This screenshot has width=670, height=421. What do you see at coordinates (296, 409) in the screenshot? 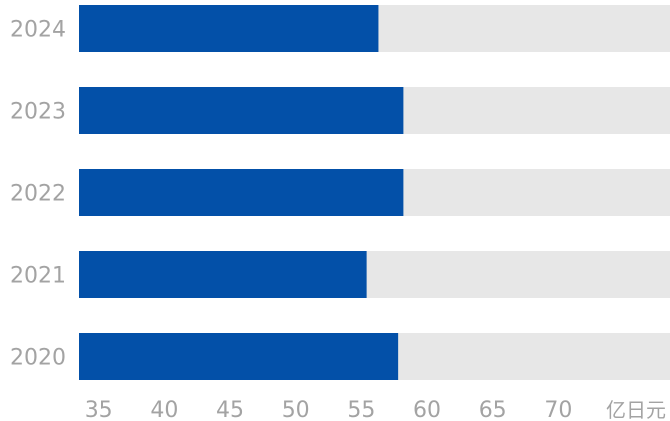
I see `x-tick-label-50: 50` at bounding box center [296, 409].